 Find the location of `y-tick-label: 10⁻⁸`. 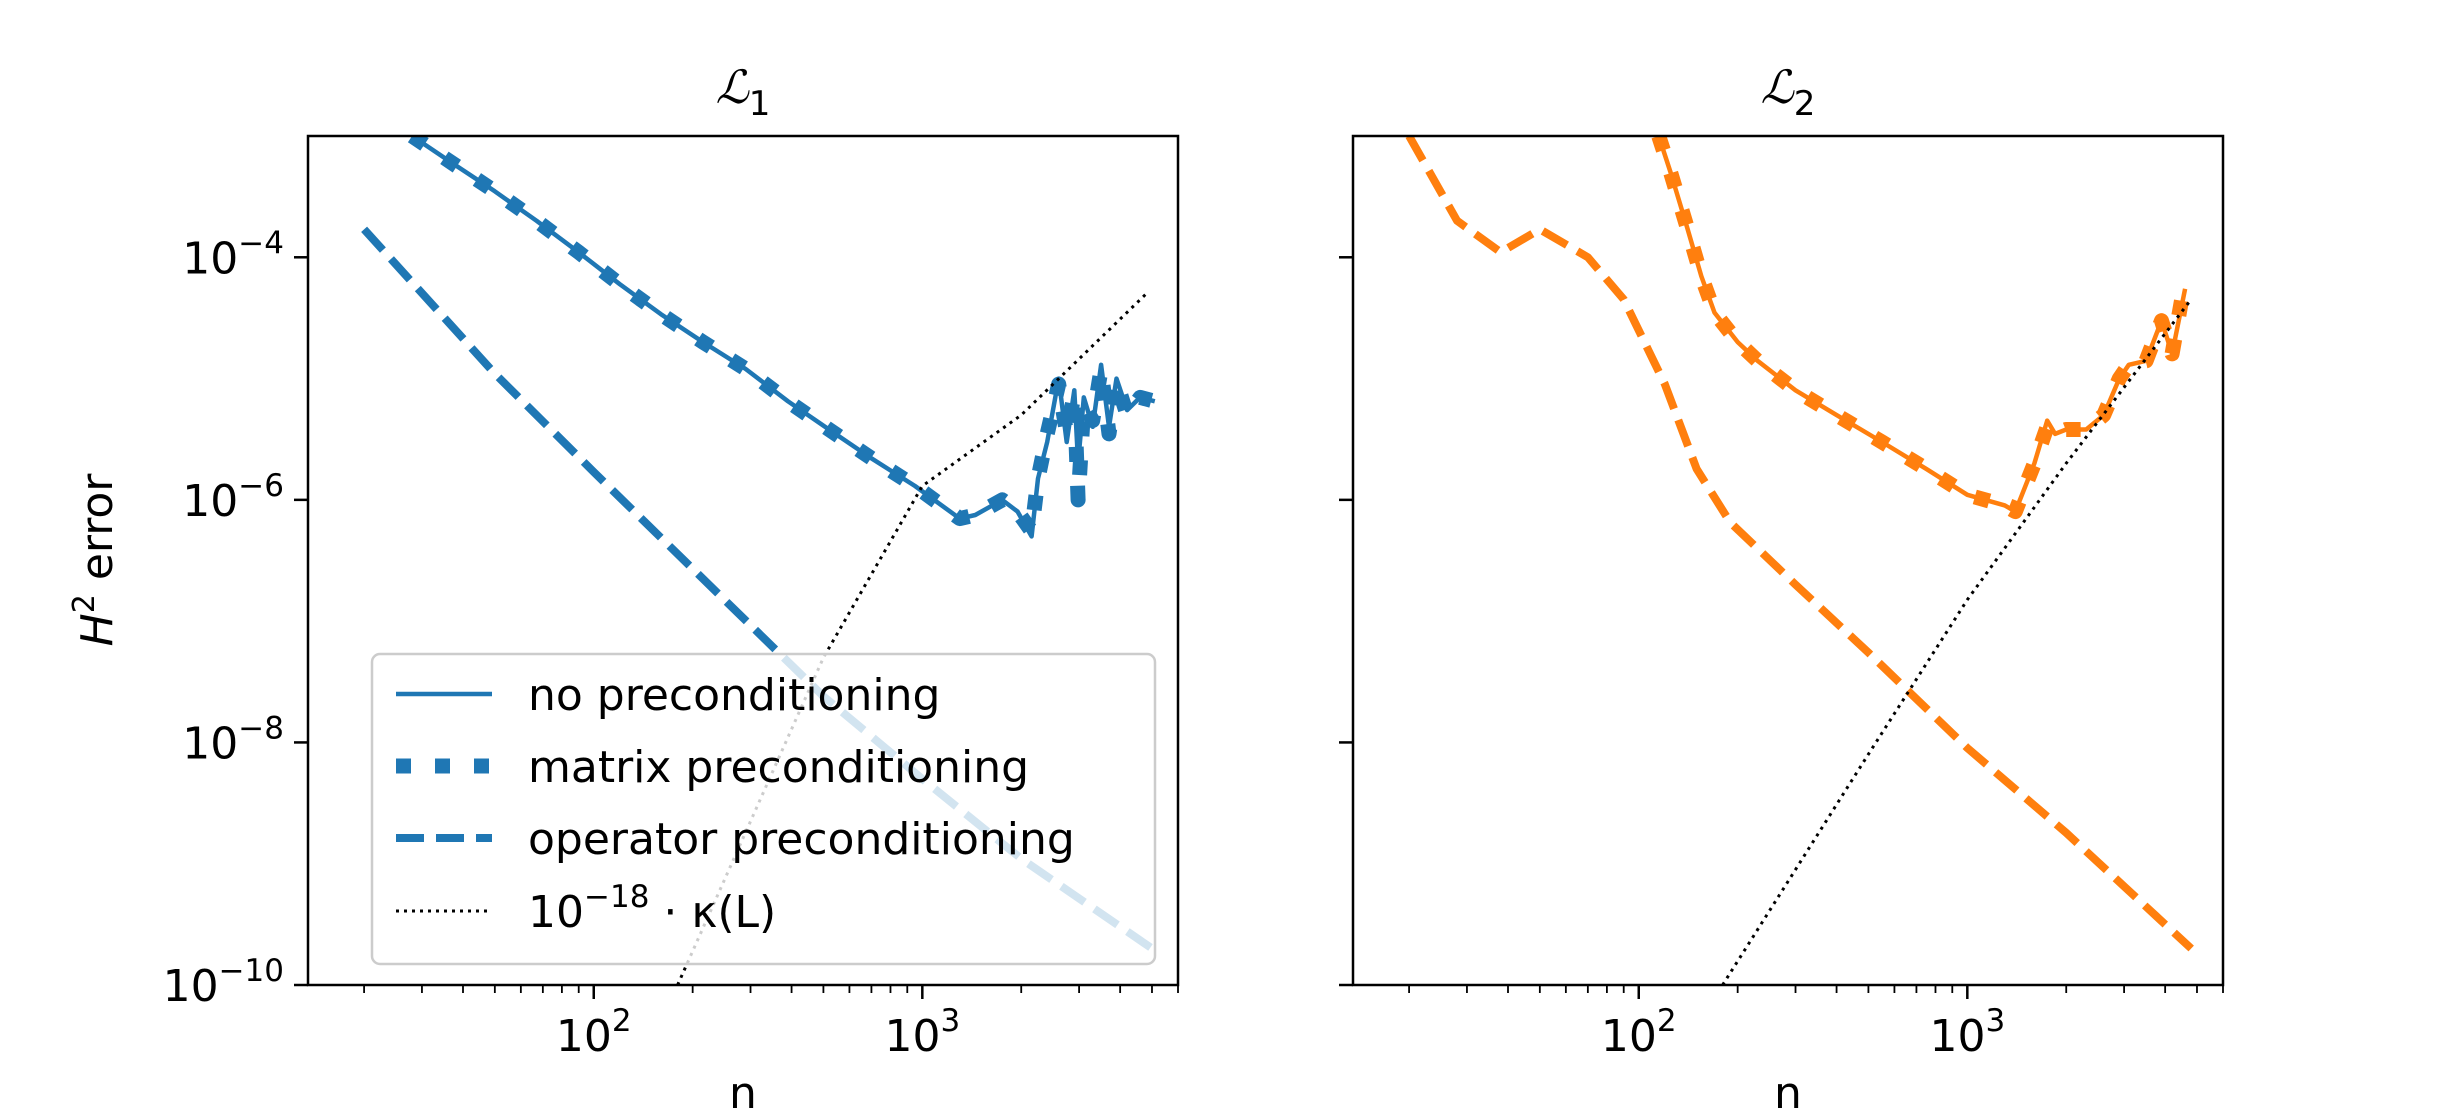

y-tick-label: 10⁻⁸ is located at coordinates (233, 739).